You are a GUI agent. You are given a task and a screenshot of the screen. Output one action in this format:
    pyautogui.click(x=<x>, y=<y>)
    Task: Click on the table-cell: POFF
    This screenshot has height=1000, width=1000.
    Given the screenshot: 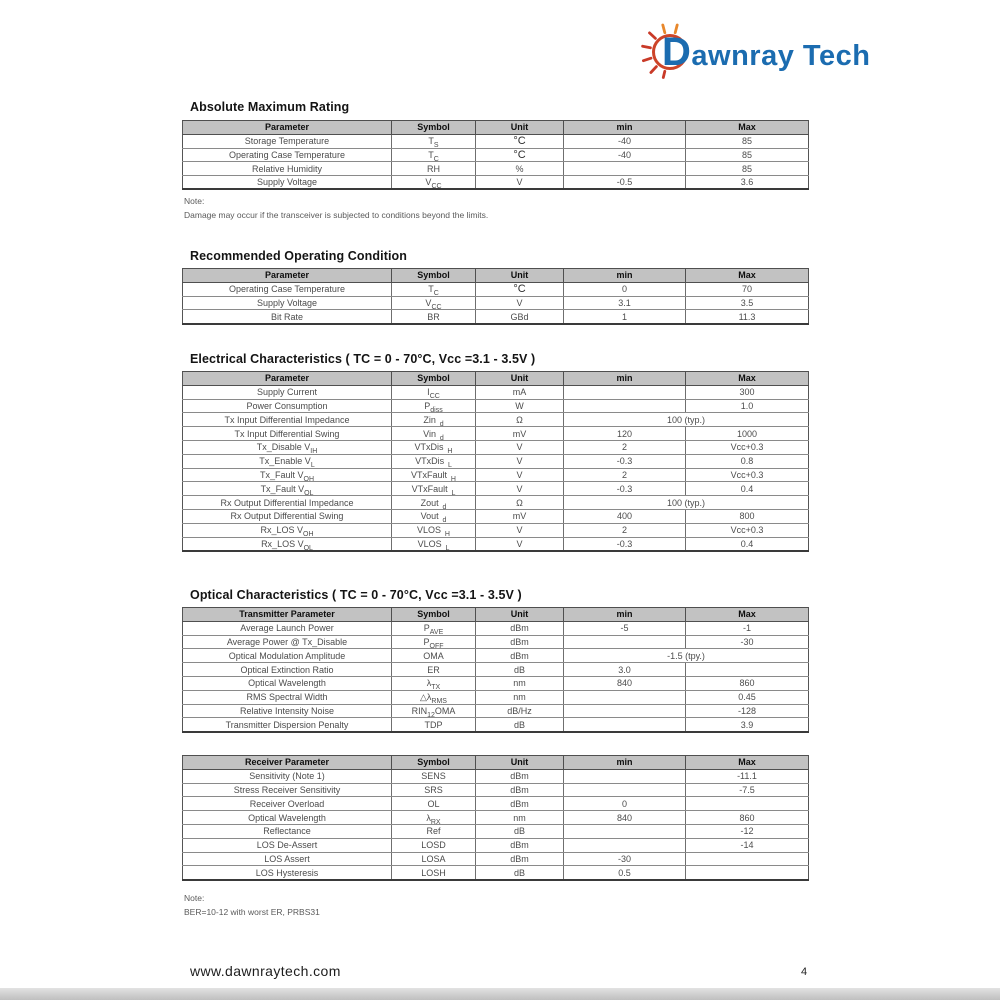 What is the action you would take?
    pyautogui.click(x=433, y=642)
    